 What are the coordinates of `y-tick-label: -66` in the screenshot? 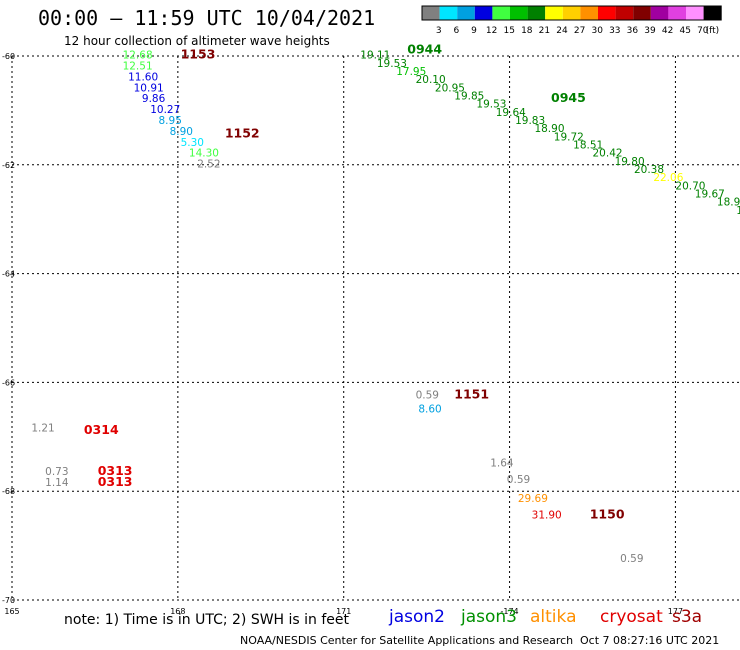 It's located at (8, 382).